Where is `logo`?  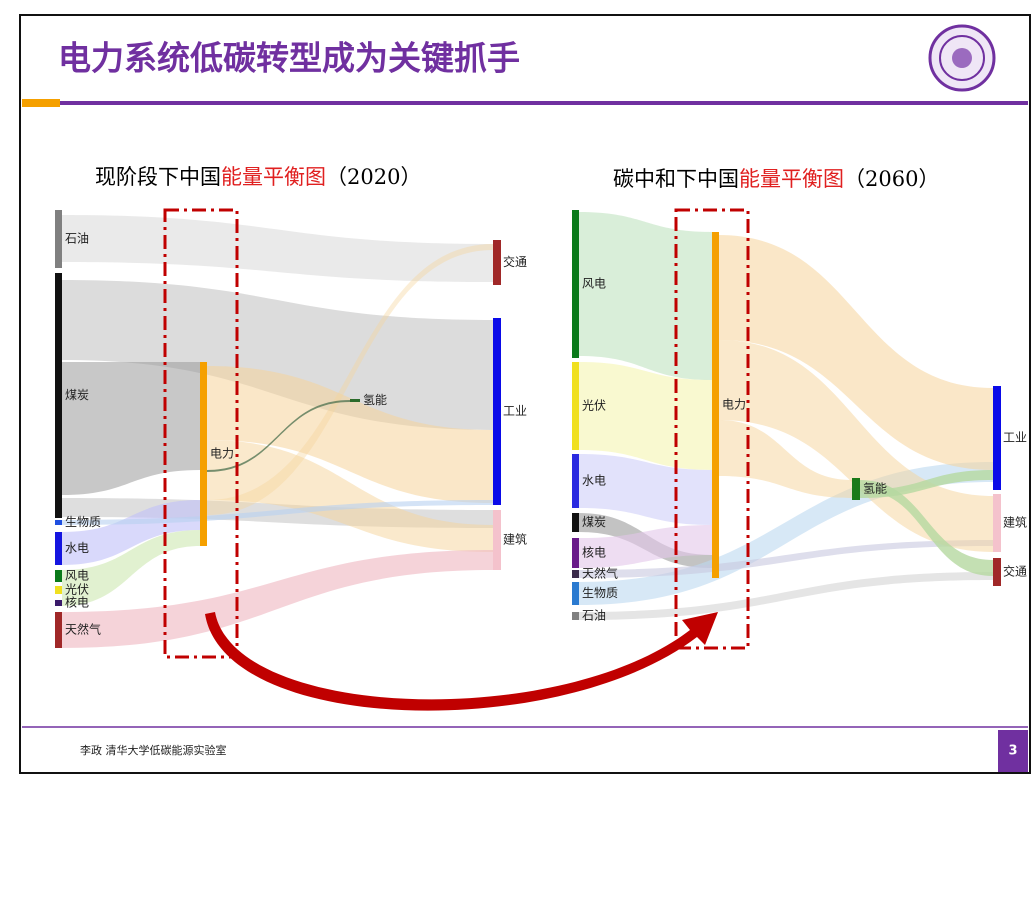
logo is located at coordinates (962, 58).